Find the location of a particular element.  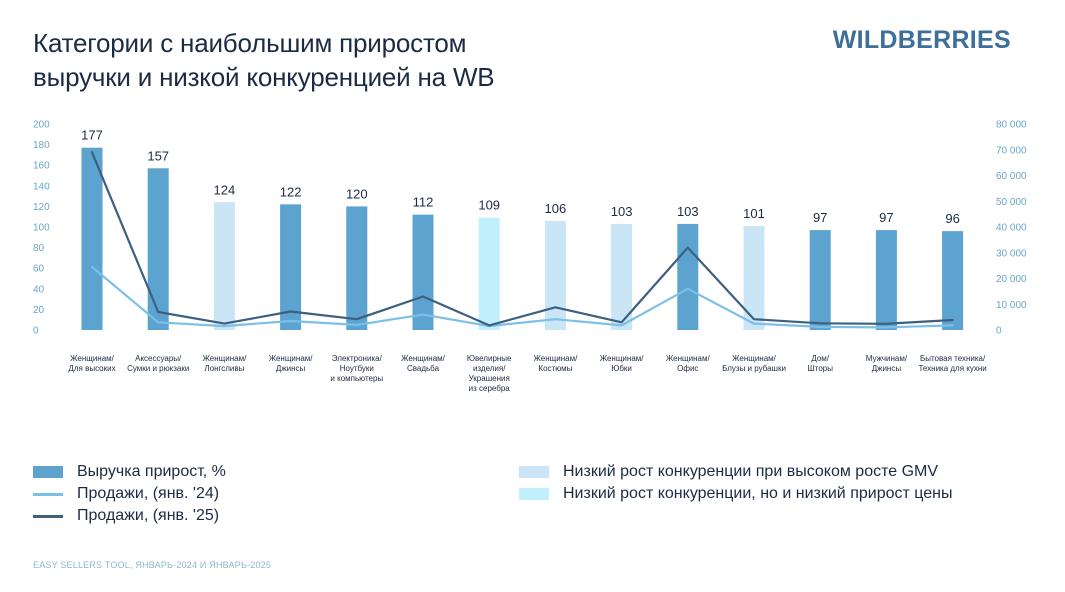

x-category-label: Женщинам/Юбки is located at coordinates (622, 363).